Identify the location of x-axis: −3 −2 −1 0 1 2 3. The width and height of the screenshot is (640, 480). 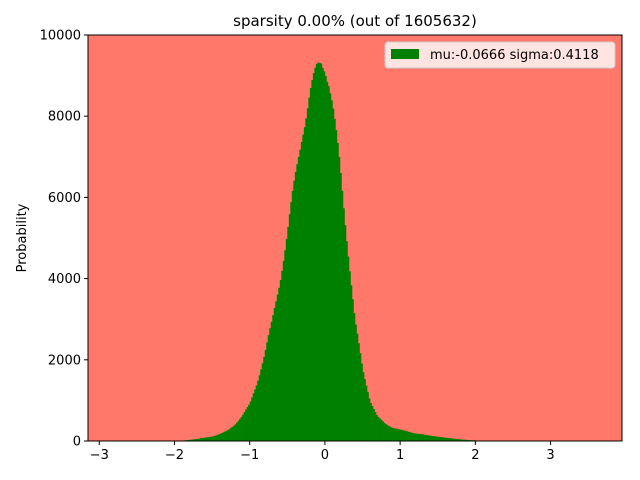
(322, 452).